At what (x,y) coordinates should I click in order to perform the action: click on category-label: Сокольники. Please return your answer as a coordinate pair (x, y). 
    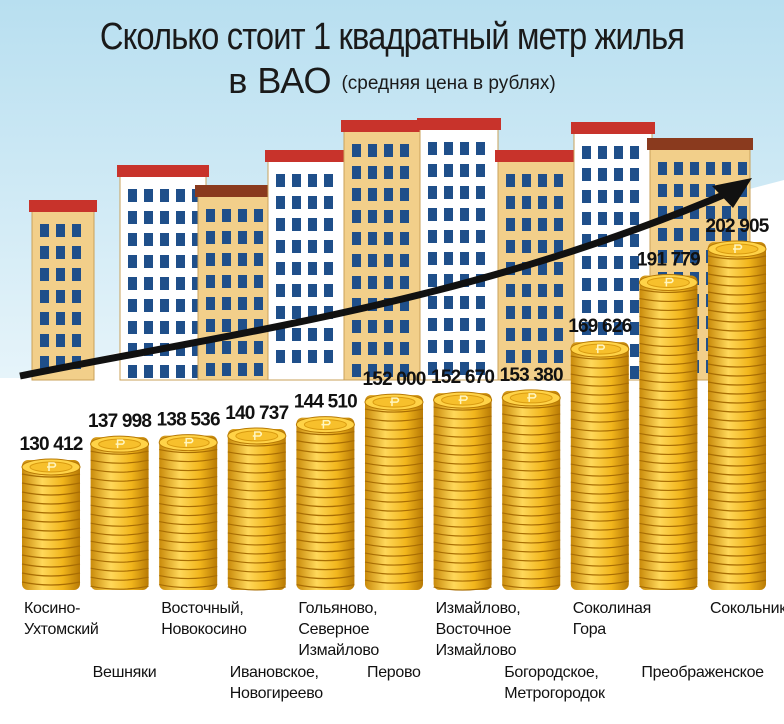
    Looking at the image, I should click on (747, 608).